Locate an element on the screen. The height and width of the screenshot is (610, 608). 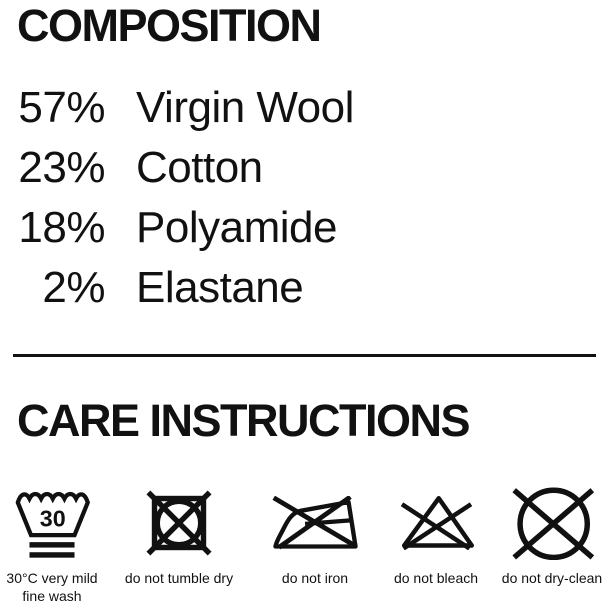
composition-row: 57% Virgin Wool is located at coordinates (304, 108).